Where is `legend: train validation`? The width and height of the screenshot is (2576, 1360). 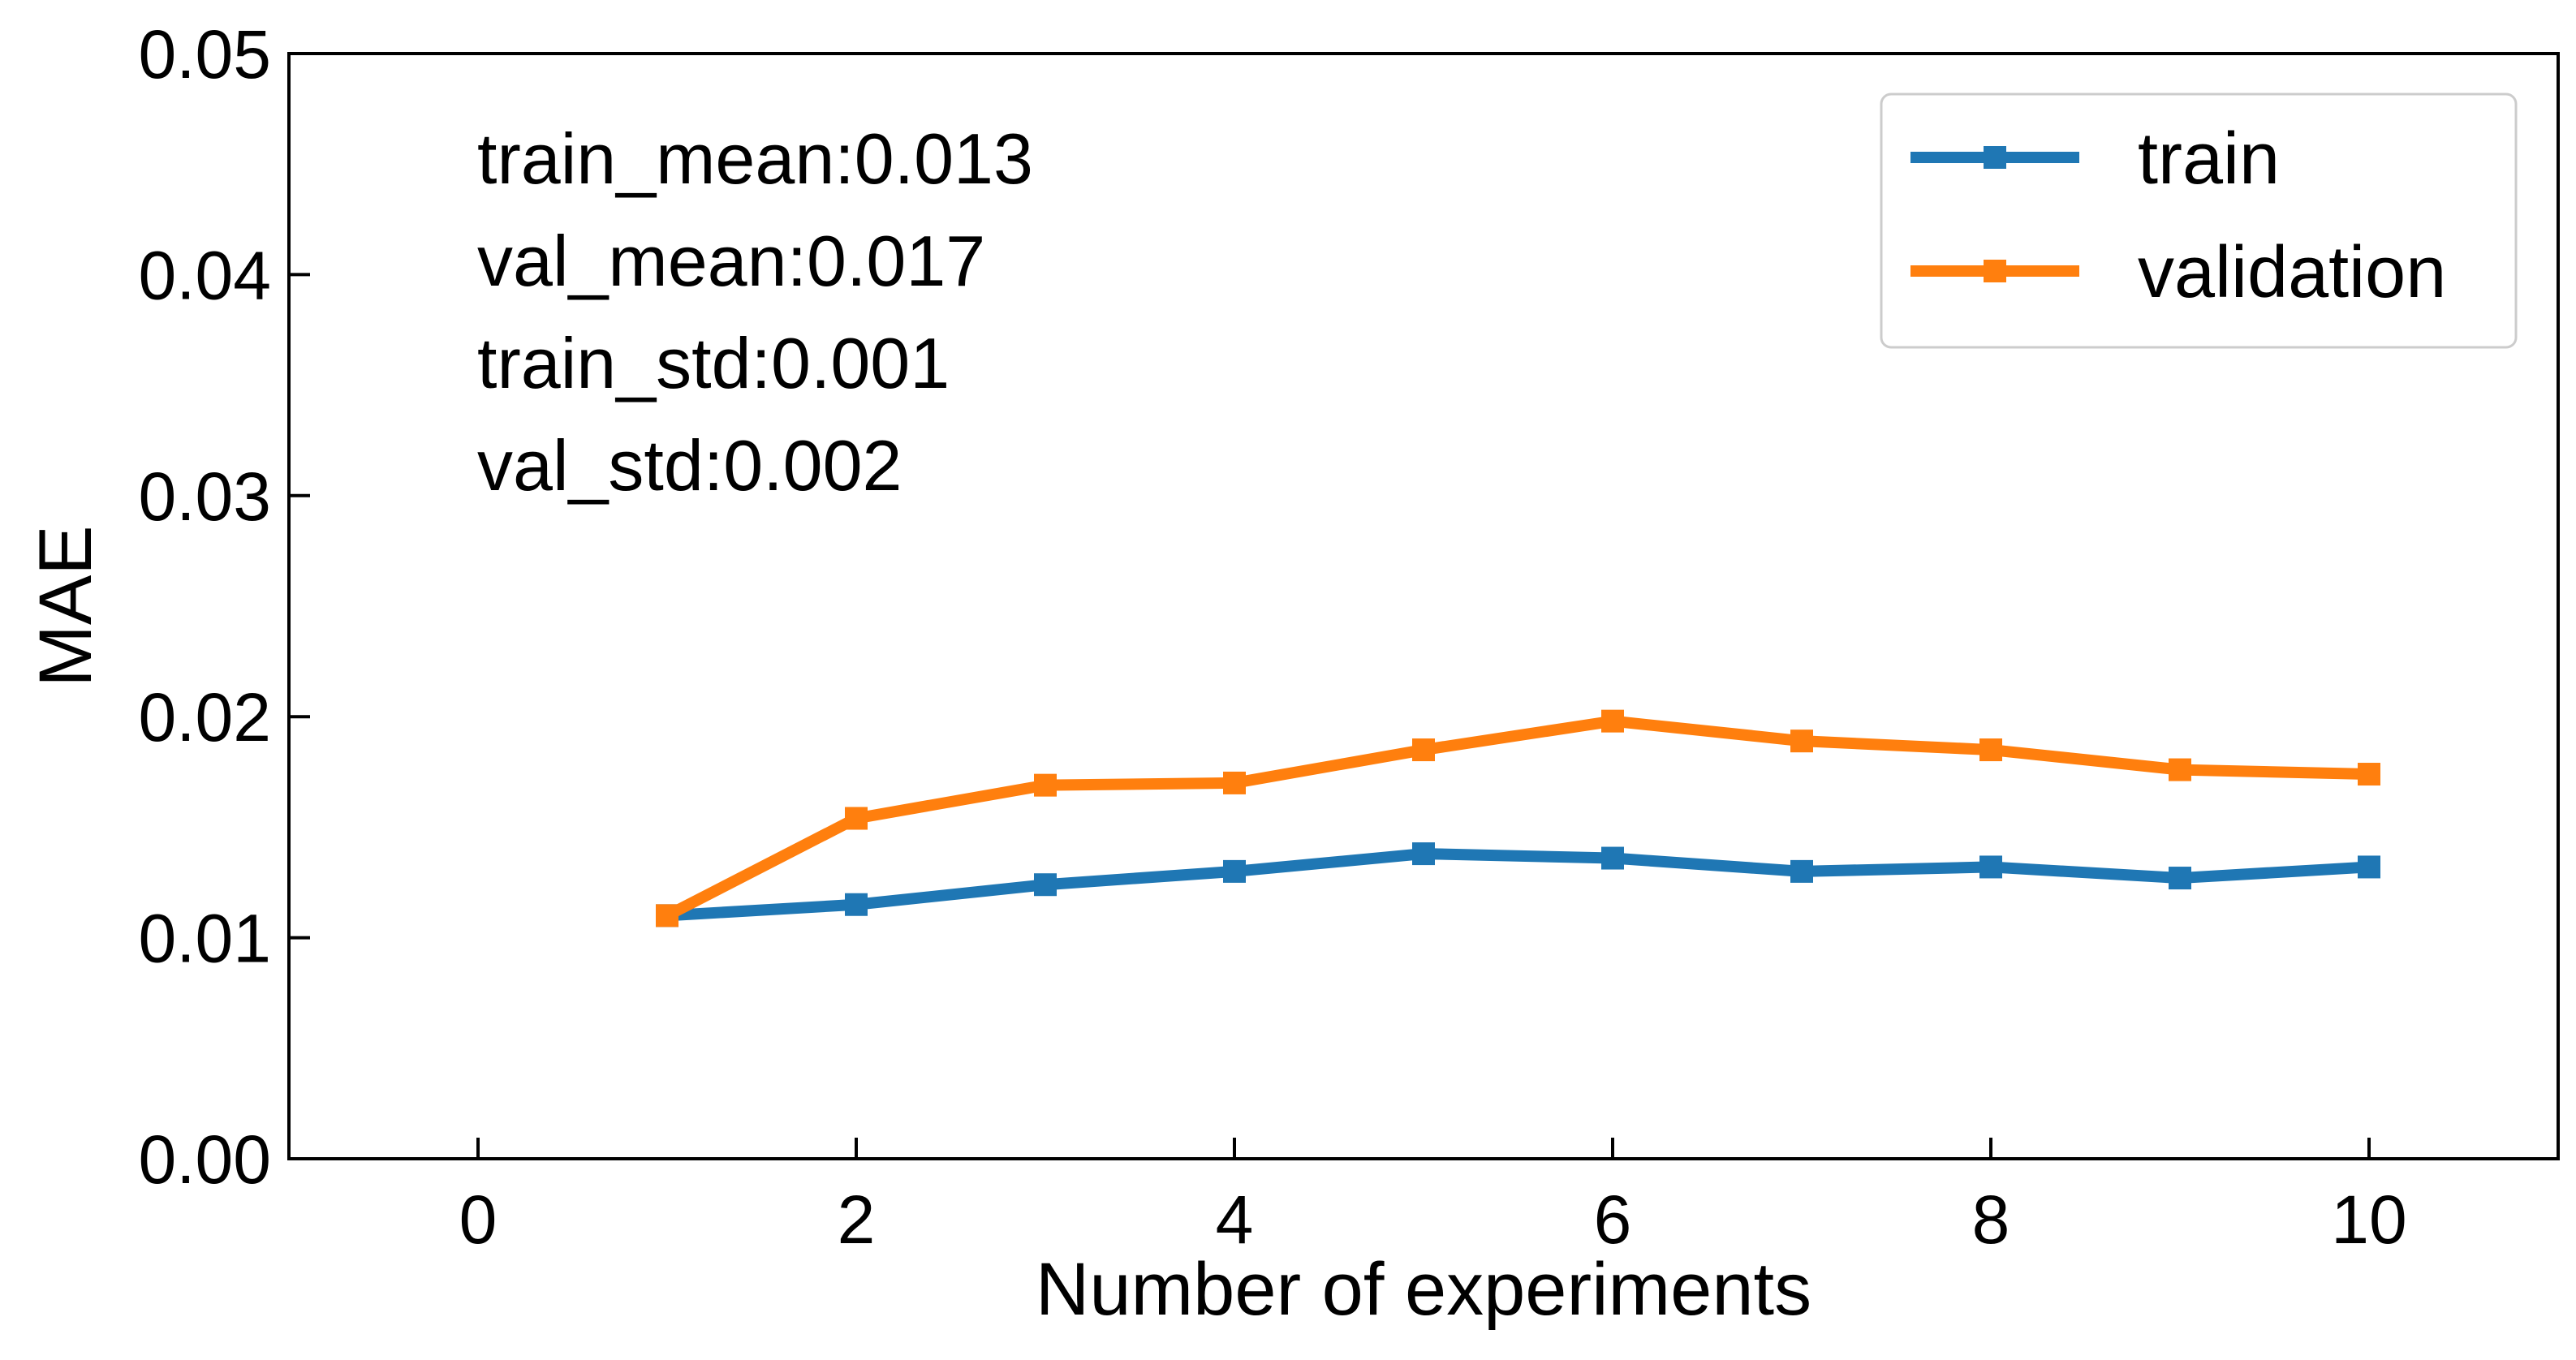
legend: train validation is located at coordinates (2199, 221).